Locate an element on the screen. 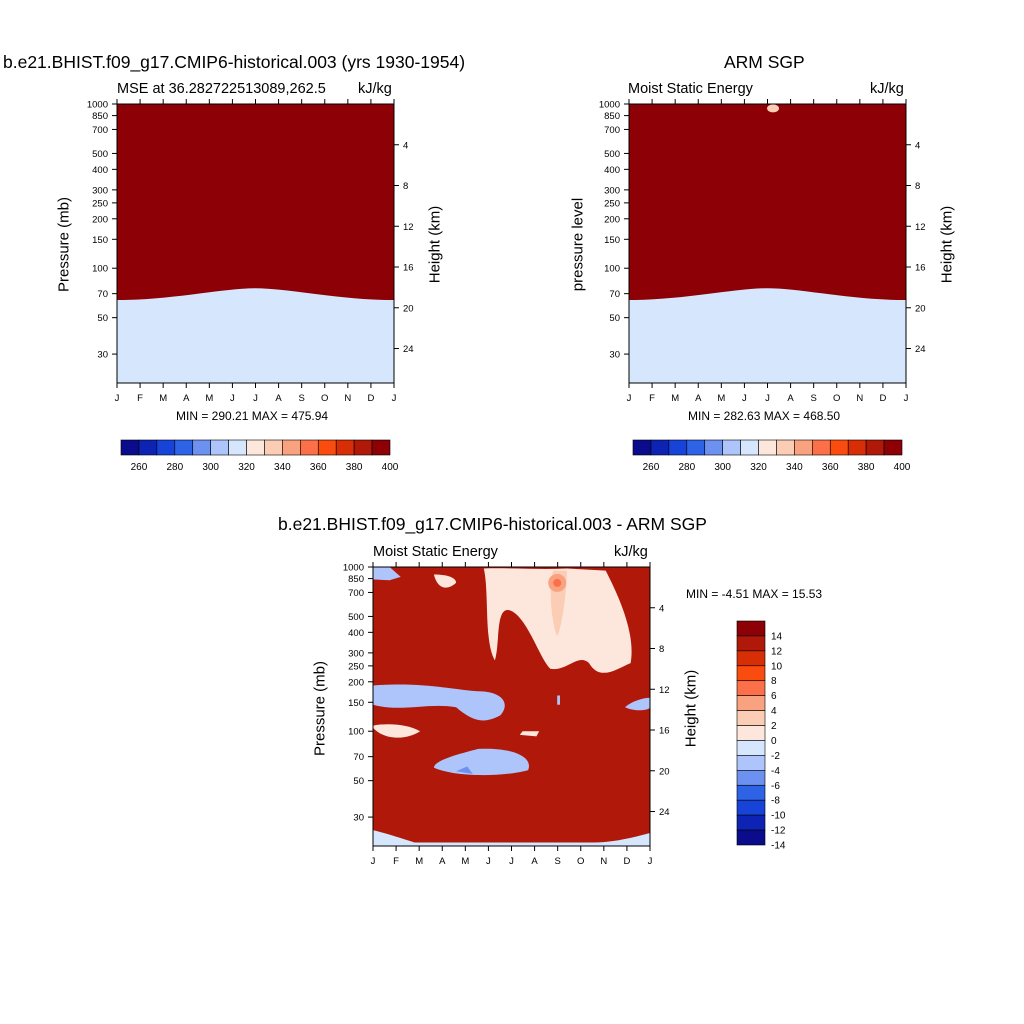 The width and height of the screenshot is (1024, 1024). panel1-colorbar-label-7: 400 is located at coordinates (390, 467).